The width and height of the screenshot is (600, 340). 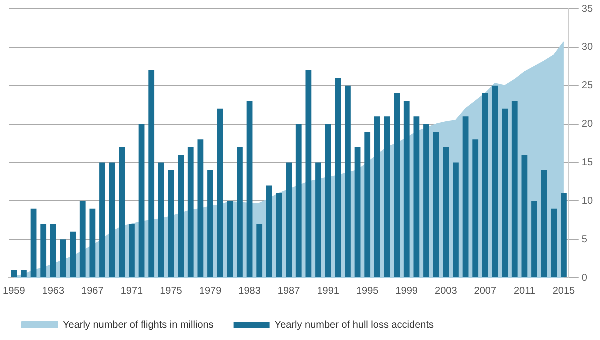 I want to click on x-tick-label: 1979, so click(x=210, y=291).